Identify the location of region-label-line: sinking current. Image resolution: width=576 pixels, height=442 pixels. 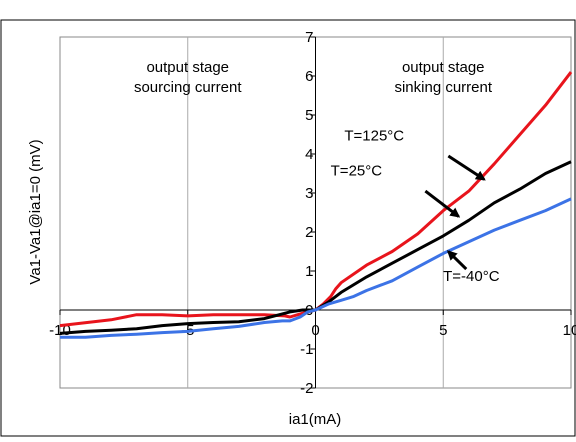
(443, 87).